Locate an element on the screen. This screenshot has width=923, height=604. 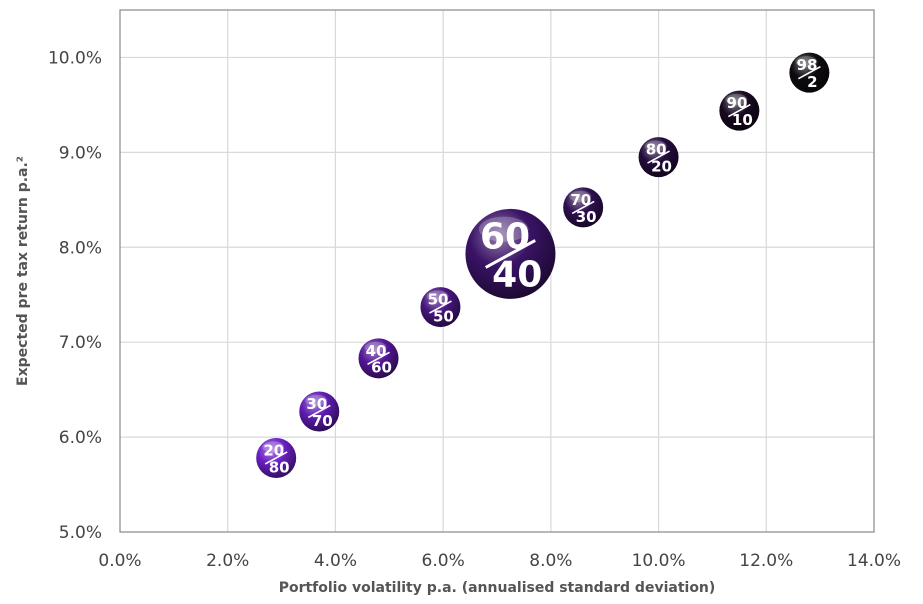
bubble-label-top: 40 is located at coordinates (376, 351).